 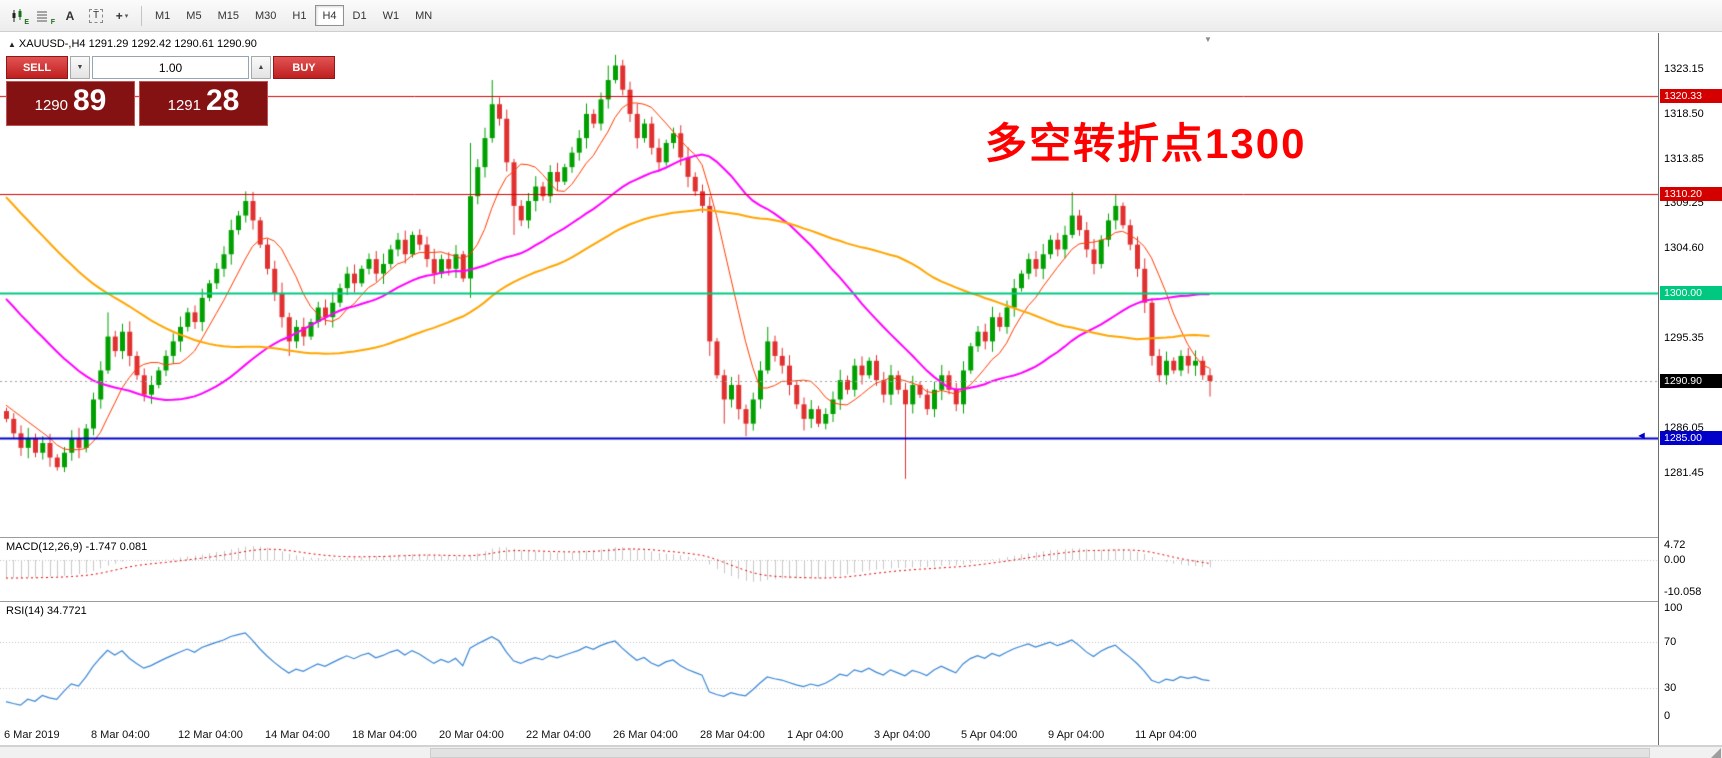 What do you see at coordinates (1670, 641) in the screenshot?
I see `rsi-axis-label: 70` at bounding box center [1670, 641].